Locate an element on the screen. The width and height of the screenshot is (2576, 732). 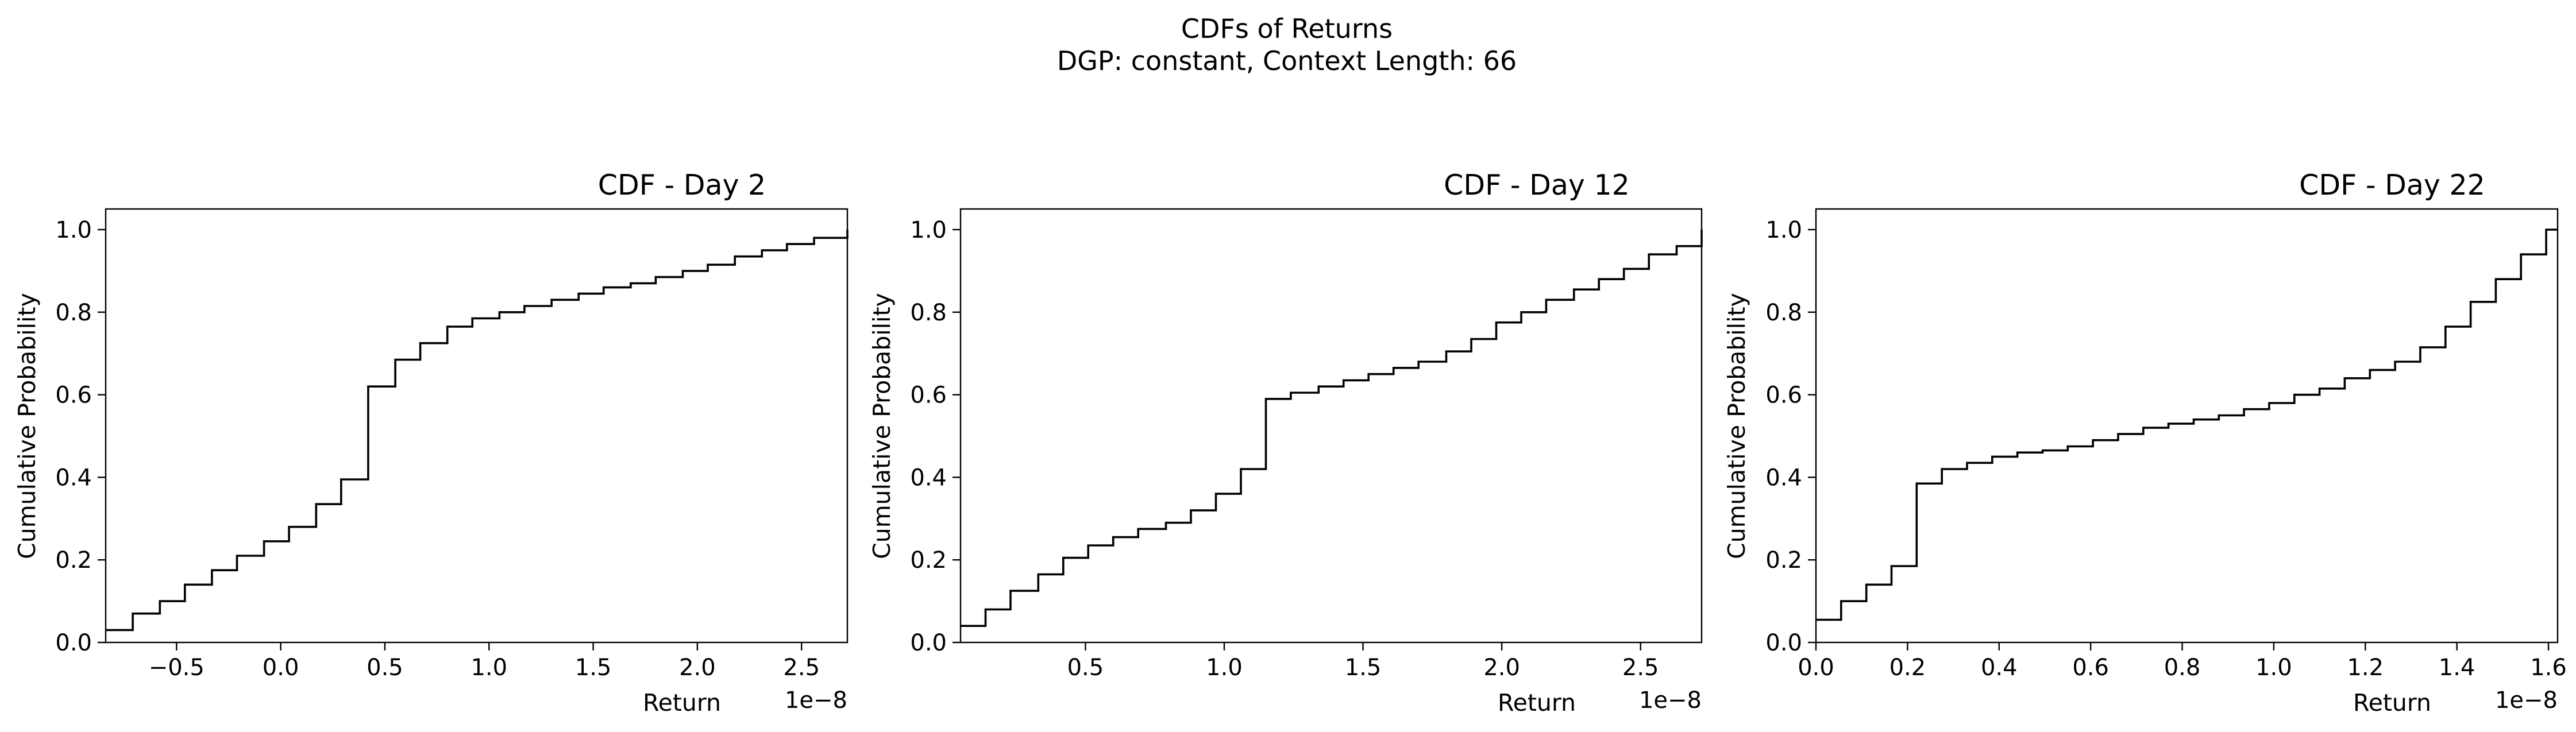
subplot-title: CDF - Day 12 is located at coordinates (1537, 185).